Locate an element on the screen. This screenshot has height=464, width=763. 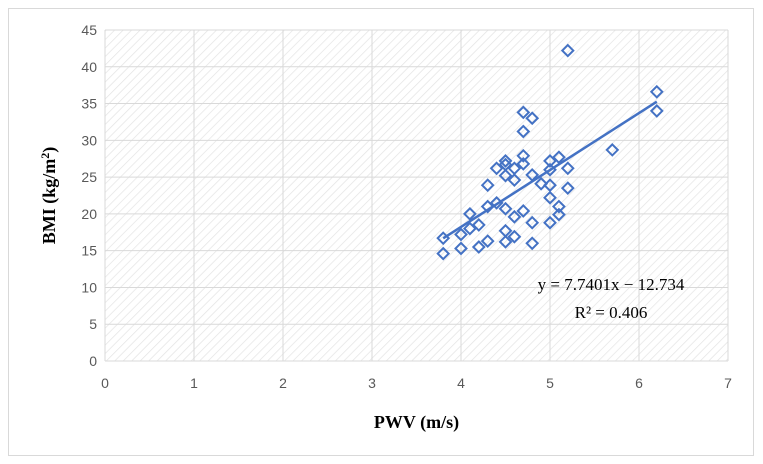
y-tick-label: 20 is located at coordinates (89, 214).